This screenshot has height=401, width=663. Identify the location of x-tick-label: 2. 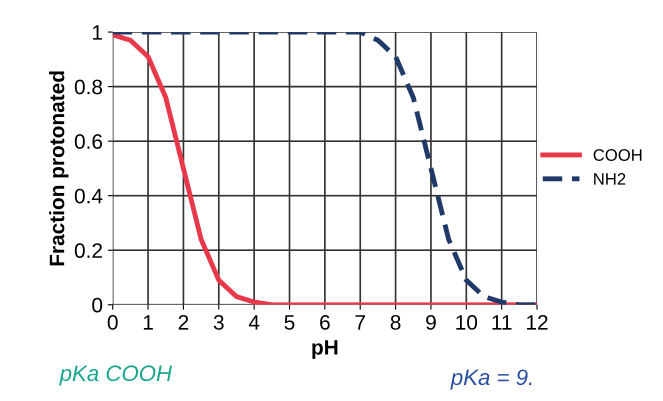
(183, 322).